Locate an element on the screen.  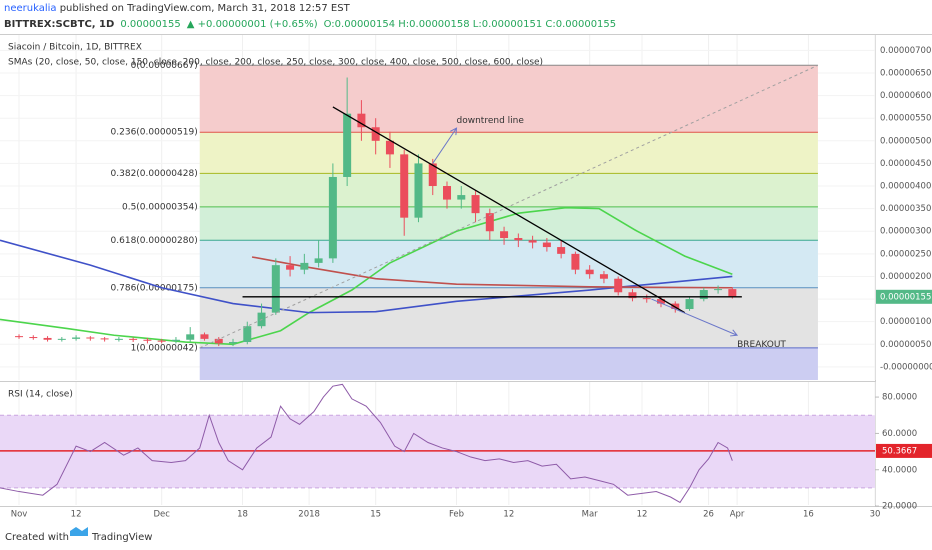
x-tick-label: Mar is located at coordinates (590, 515).